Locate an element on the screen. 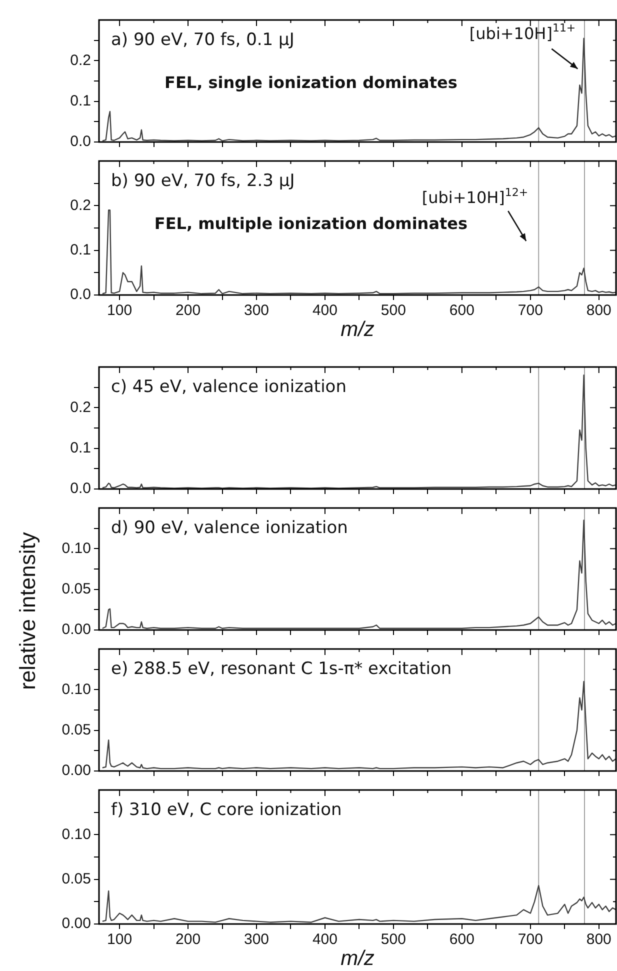  annotation: e) 288.5 eV, resonant C 1s-π* excitation is located at coordinates (281, 669).